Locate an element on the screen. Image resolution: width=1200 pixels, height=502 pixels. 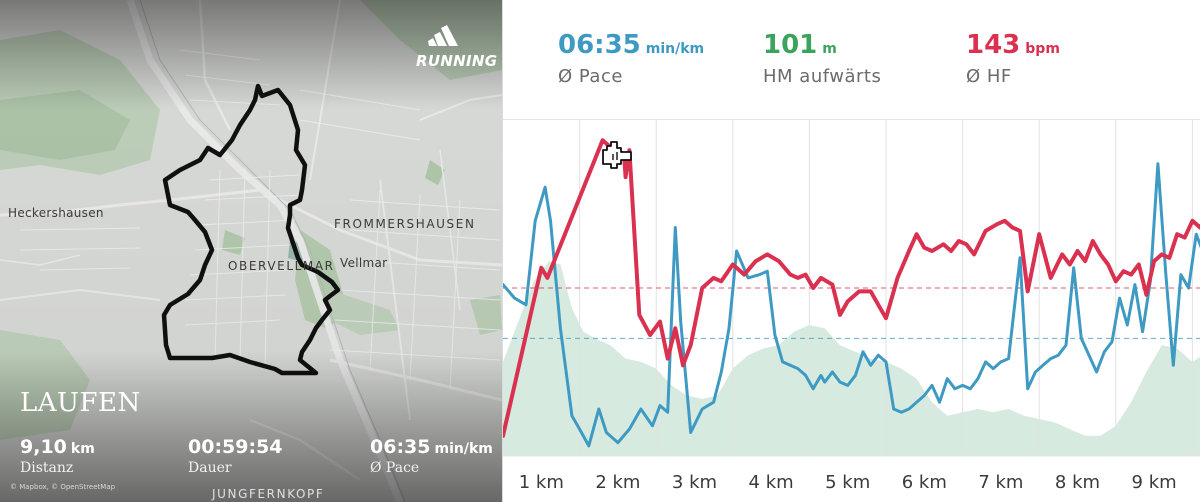
x-axis-ticks: 1 km 2 km 3 km 4 km 5 km 6 km 7 km 8 km 9 km is located at coordinates (848, 482).